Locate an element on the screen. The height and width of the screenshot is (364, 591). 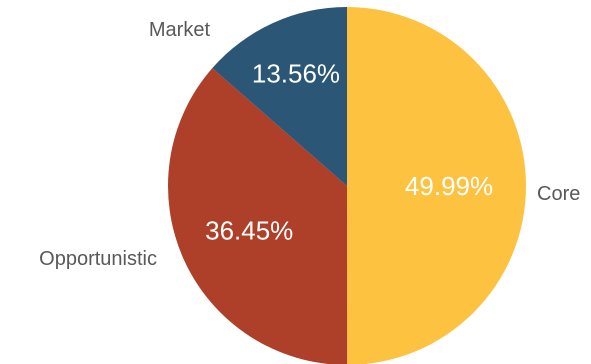
slice-value-label-opportunistic: 36.45% is located at coordinates (249, 230).